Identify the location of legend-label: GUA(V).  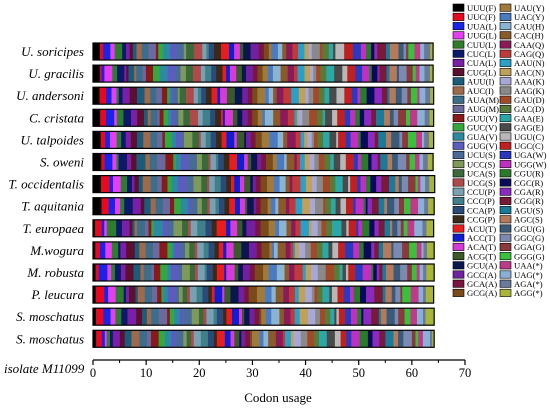
(482, 137).